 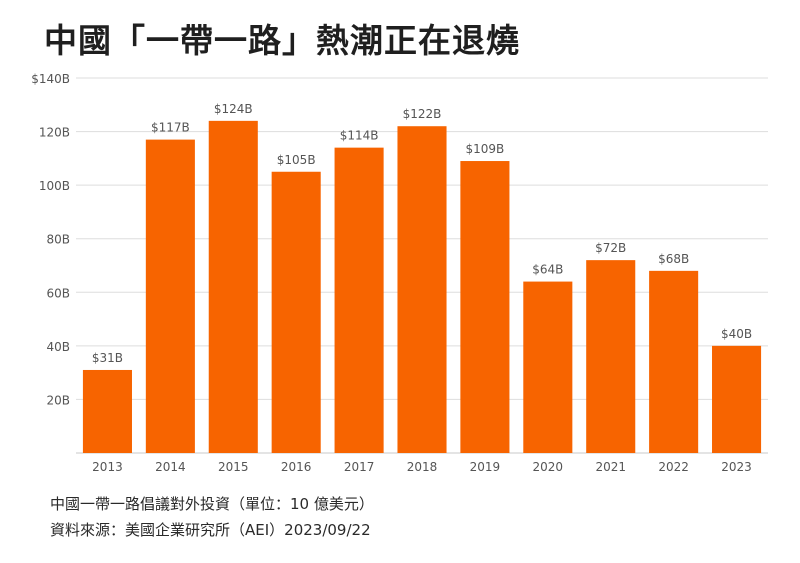 I want to click on x-tick-label: 2017, so click(x=359, y=467).